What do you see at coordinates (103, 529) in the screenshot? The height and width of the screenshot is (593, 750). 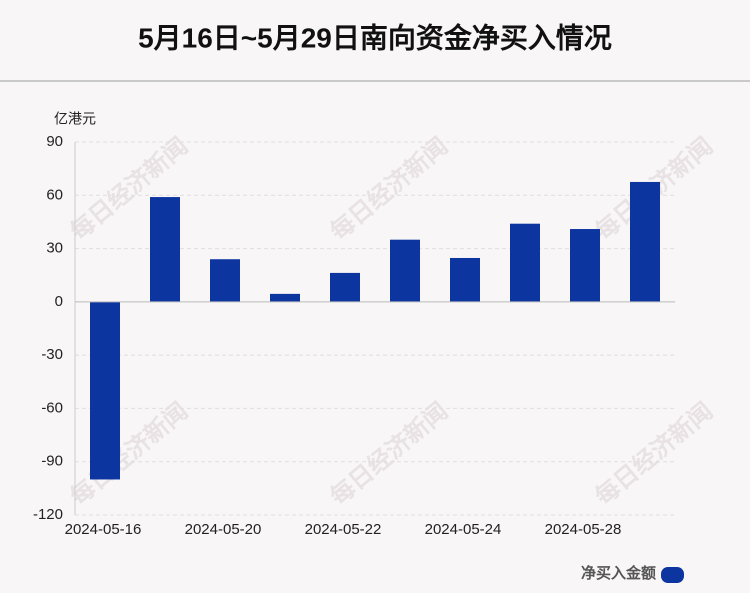 I see `x-tick-label: 2024-05-16` at bounding box center [103, 529].